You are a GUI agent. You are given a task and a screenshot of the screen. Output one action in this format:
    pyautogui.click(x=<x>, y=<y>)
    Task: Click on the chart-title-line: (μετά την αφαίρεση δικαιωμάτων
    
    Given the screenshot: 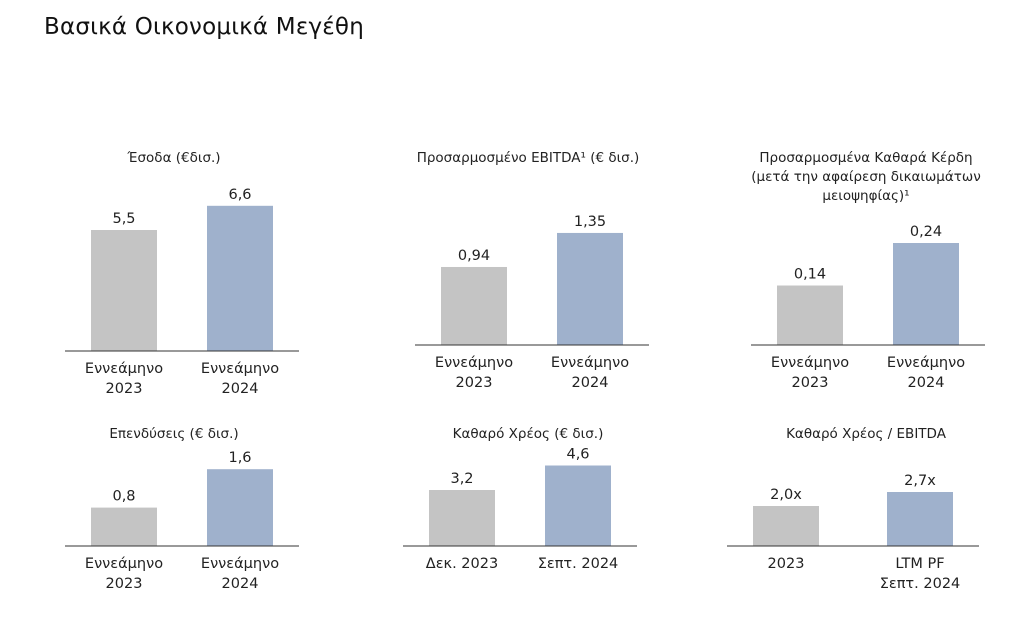 What is the action you would take?
    pyautogui.click(x=866, y=177)
    